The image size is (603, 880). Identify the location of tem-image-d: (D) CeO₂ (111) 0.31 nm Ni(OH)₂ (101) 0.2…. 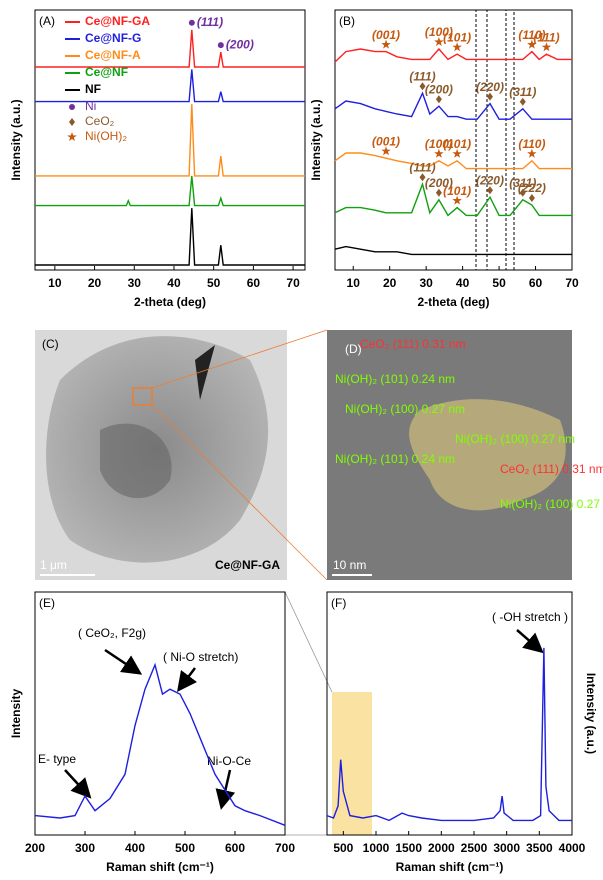
(465, 455).